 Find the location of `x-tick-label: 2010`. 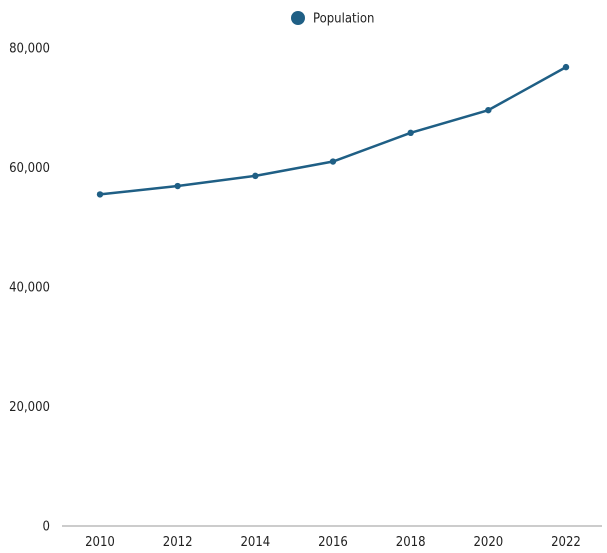

x-tick-label: 2010 is located at coordinates (100, 541).